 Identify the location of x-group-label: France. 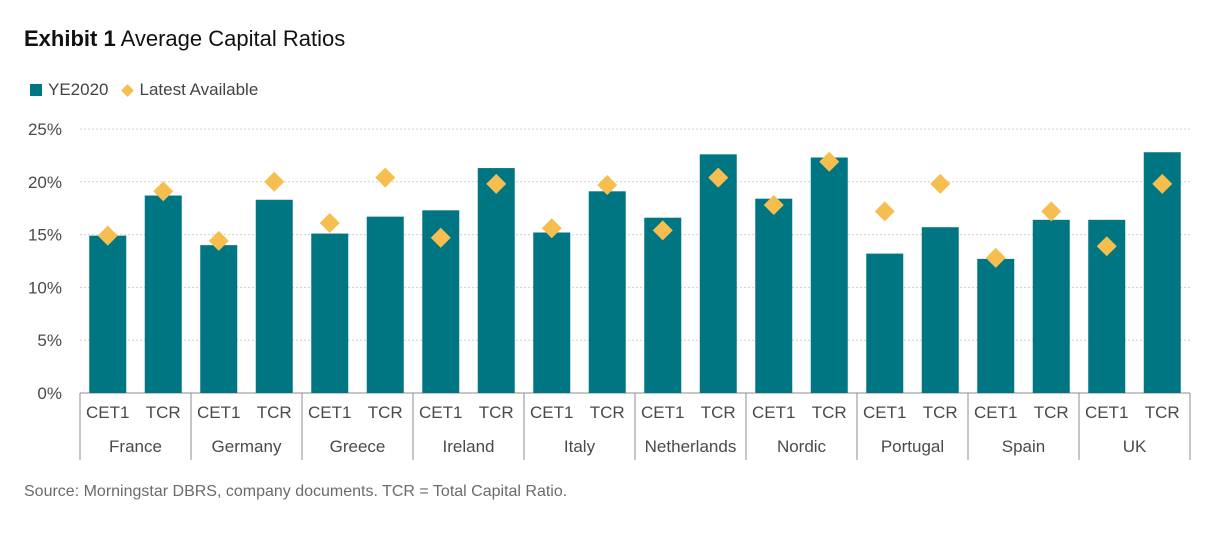
(135, 446).